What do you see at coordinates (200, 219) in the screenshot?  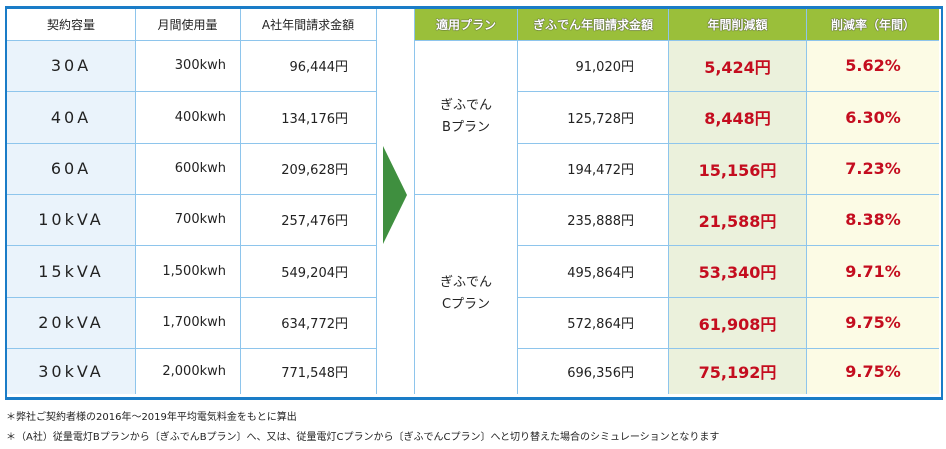 I see `usage-cell: 700kwh` at bounding box center [200, 219].